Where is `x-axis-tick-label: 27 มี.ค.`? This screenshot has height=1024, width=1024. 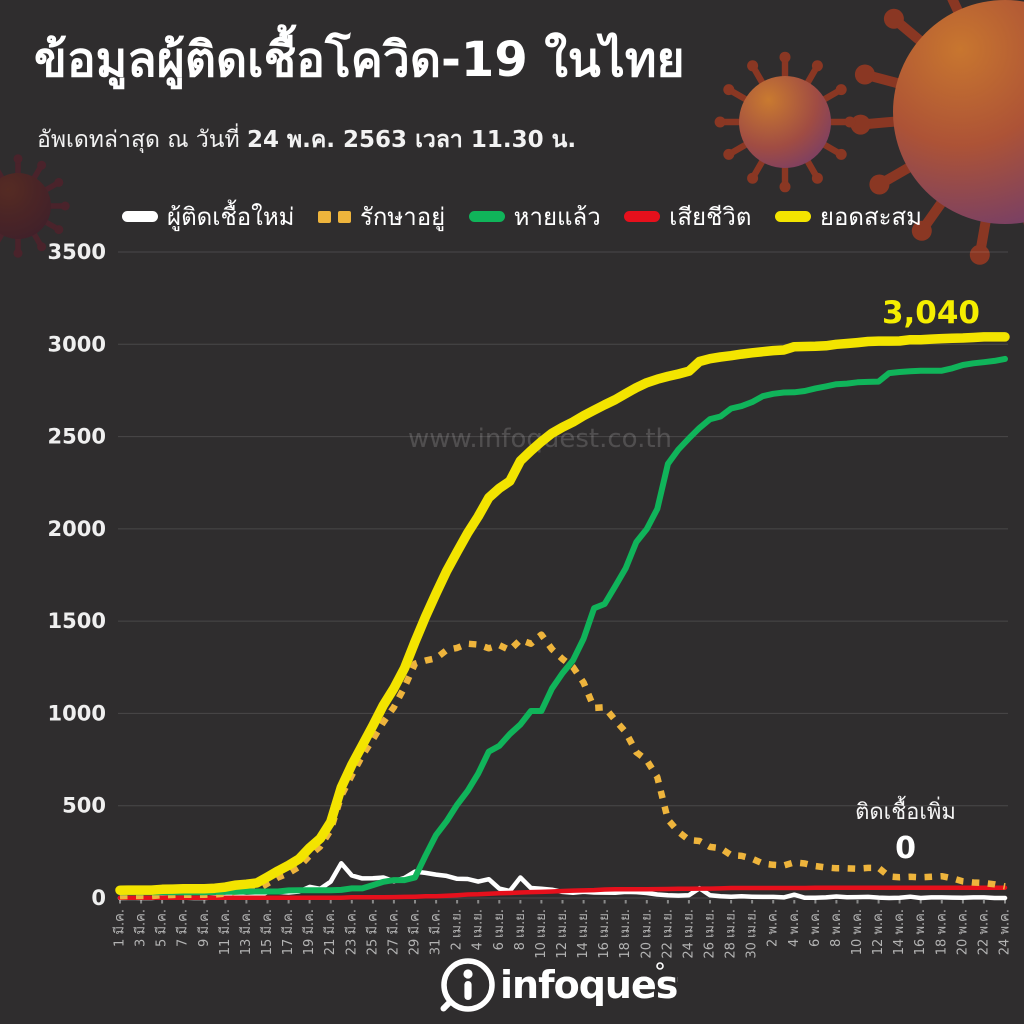
x-axis-tick-label: 27 มี.ค. is located at coordinates (393, 932).